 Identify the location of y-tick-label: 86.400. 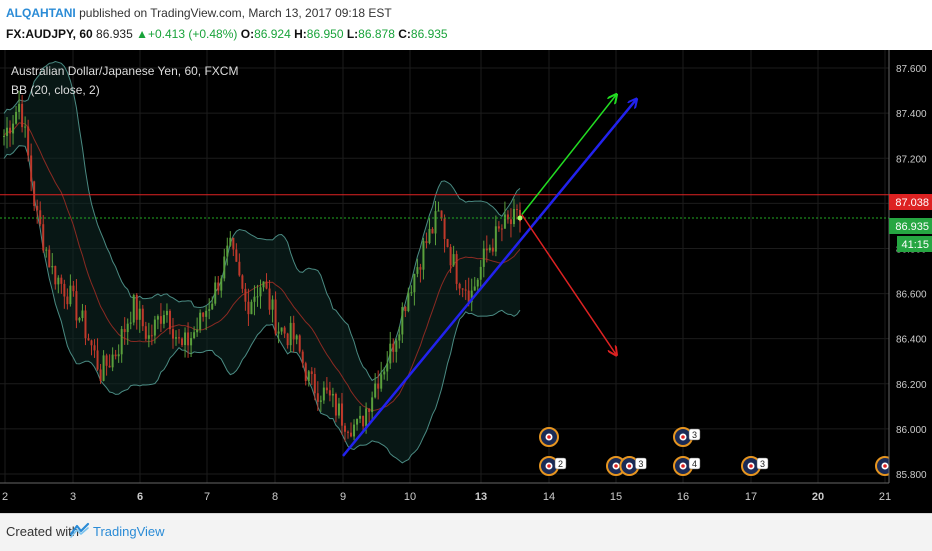
(911, 340).